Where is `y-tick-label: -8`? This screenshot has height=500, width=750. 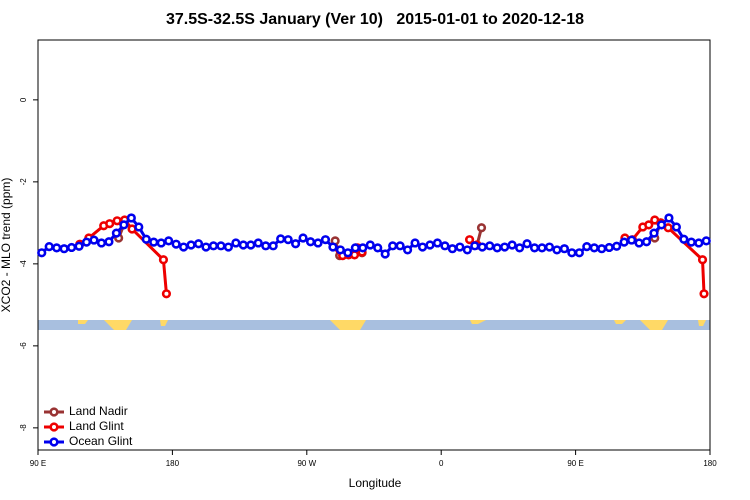
y-tick-label: -8 is located at coordinates (23, 428).